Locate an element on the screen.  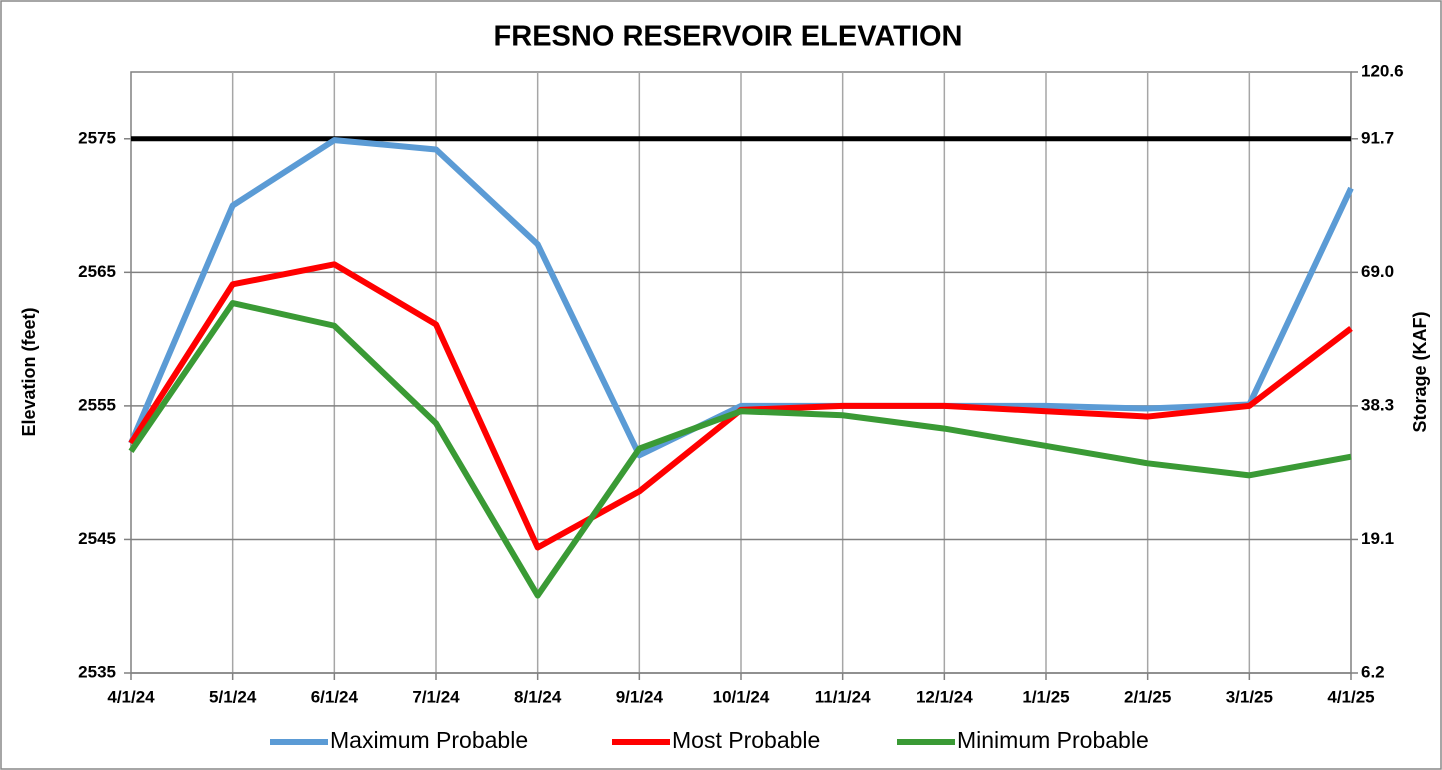
legend-label: Maximum Probable is located at coordinates (429, 740).